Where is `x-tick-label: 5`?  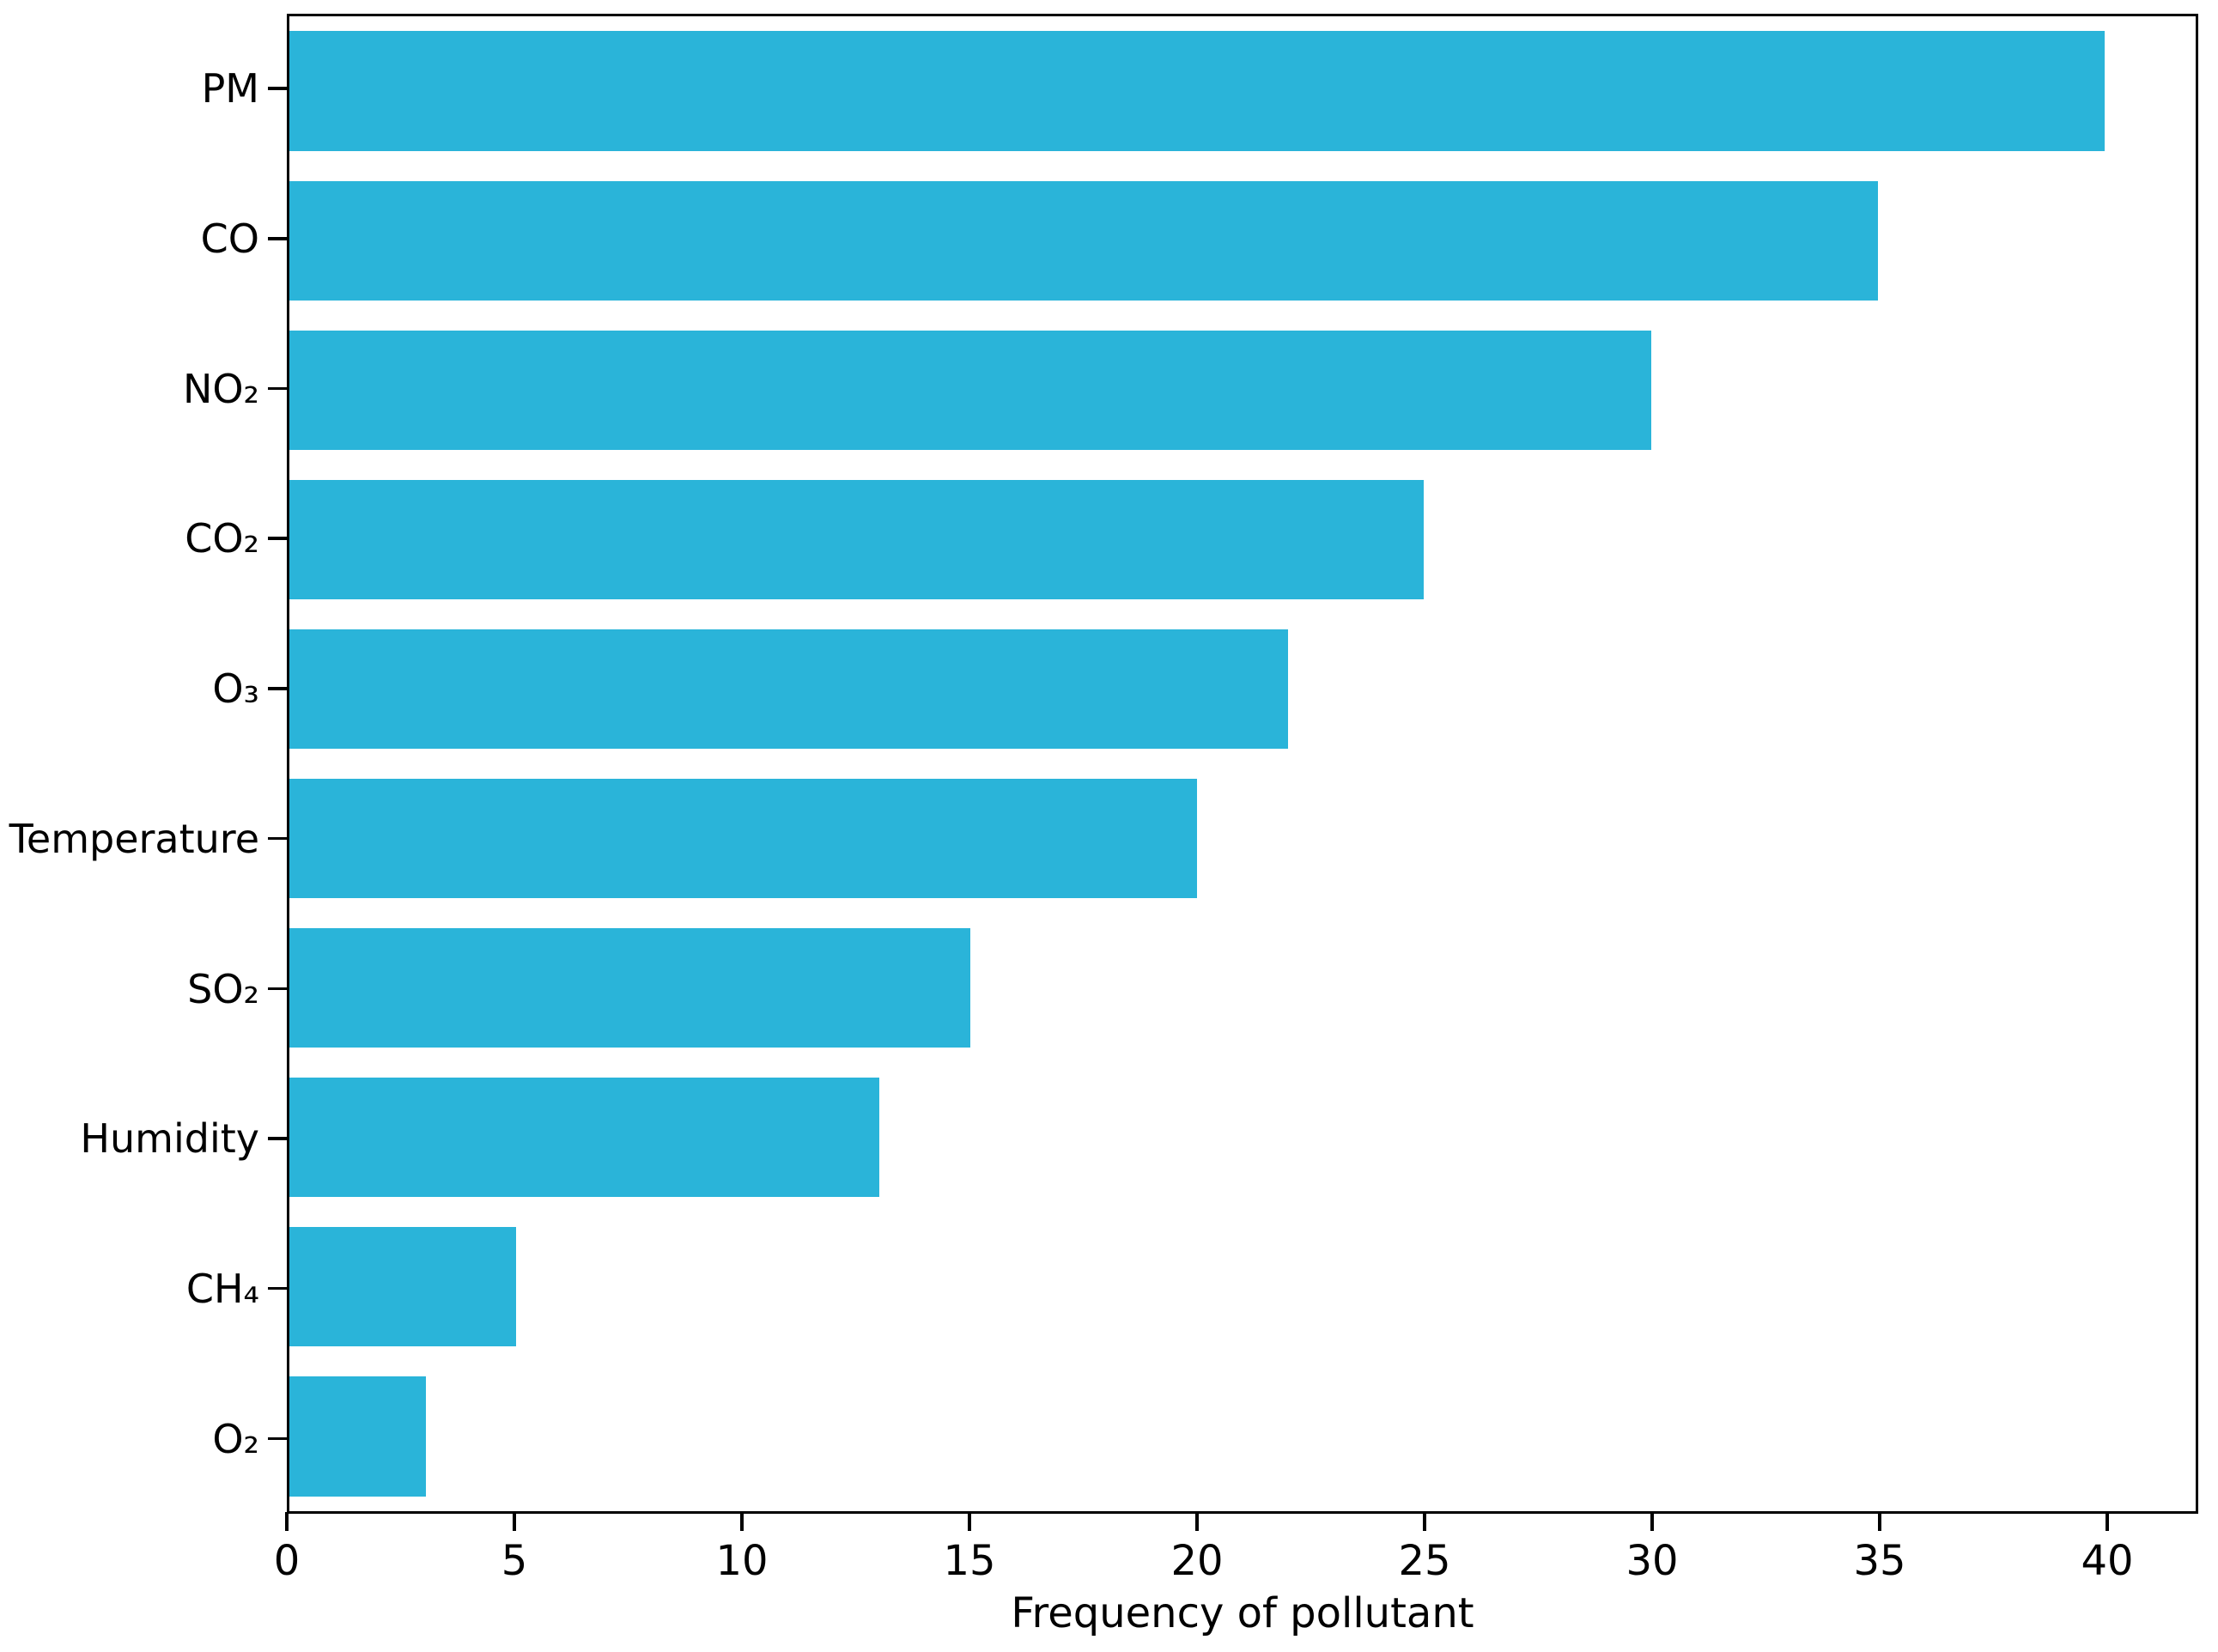
x-tick-label: 5 is located at coordinates (514, 1561).